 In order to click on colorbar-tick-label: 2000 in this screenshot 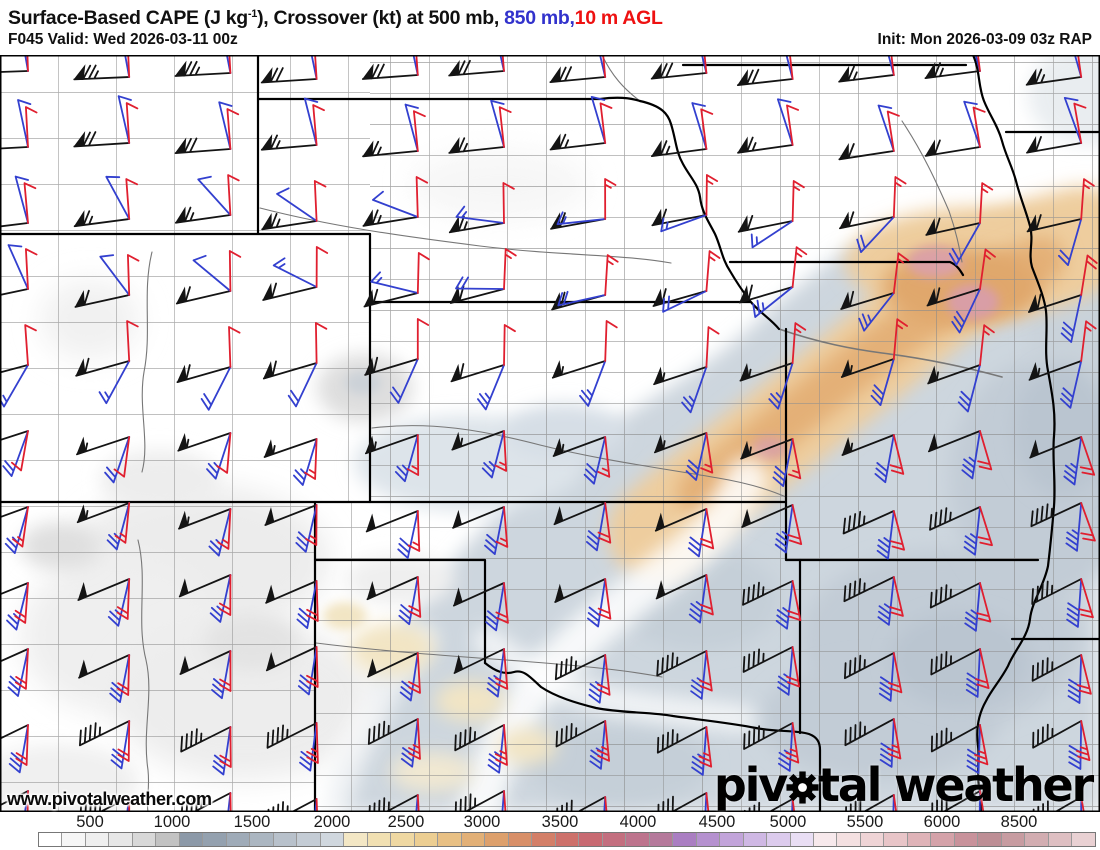, I will do `click(332, 822)`.